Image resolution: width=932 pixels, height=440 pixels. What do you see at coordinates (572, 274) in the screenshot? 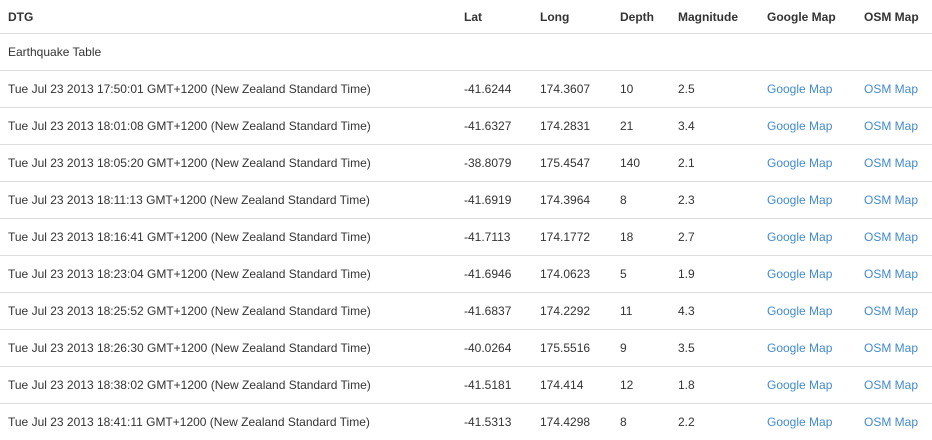
I see `cell-long: 174.0623` at bounding box center [572, 274].